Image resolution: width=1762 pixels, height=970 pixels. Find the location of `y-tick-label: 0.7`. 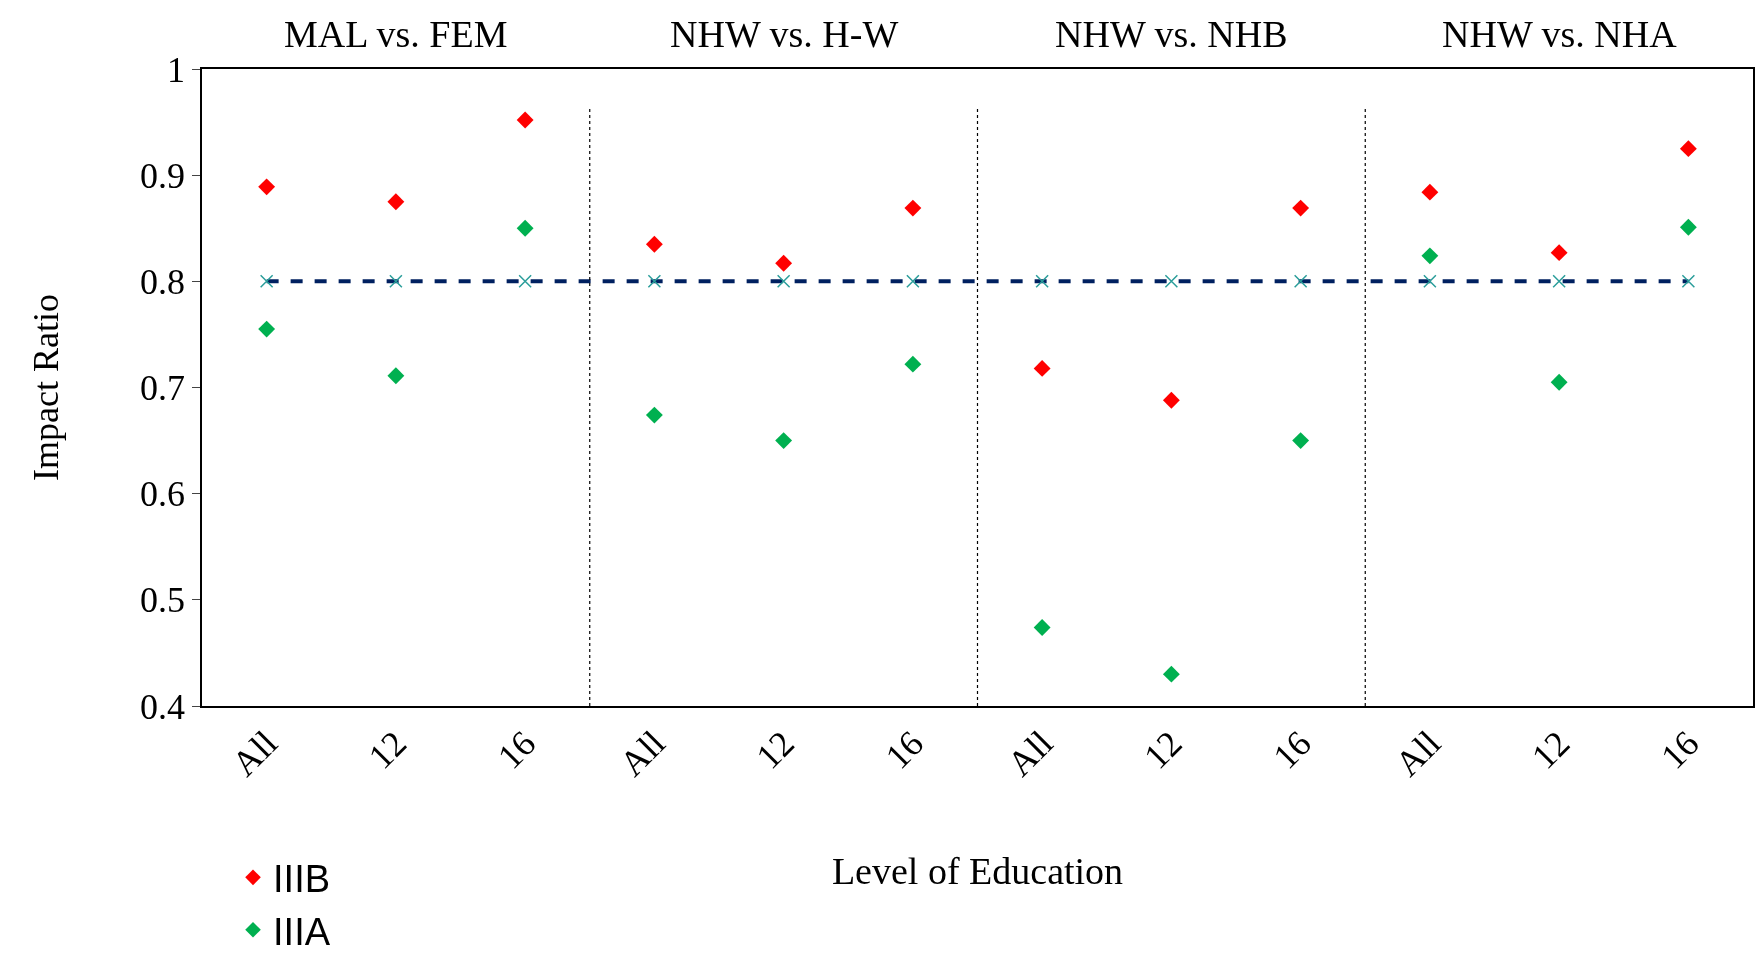

y-tick-label: 0.7 is located at coordinates (163, 388).